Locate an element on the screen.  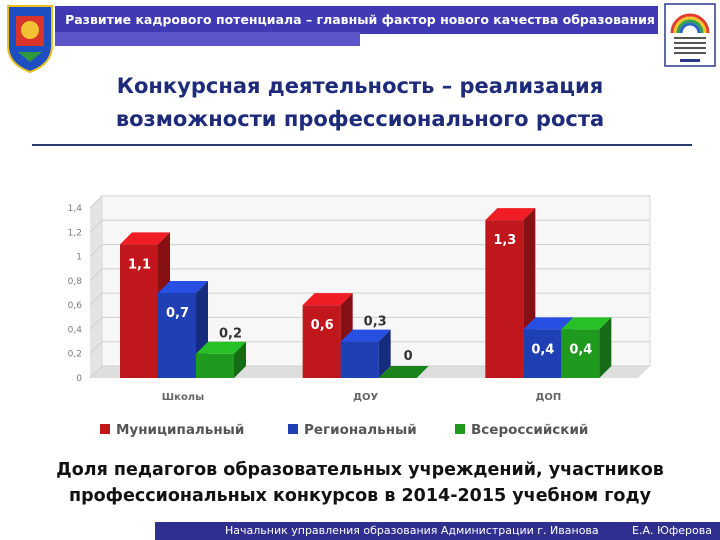
header-bar is located at coordinates (356, 20).